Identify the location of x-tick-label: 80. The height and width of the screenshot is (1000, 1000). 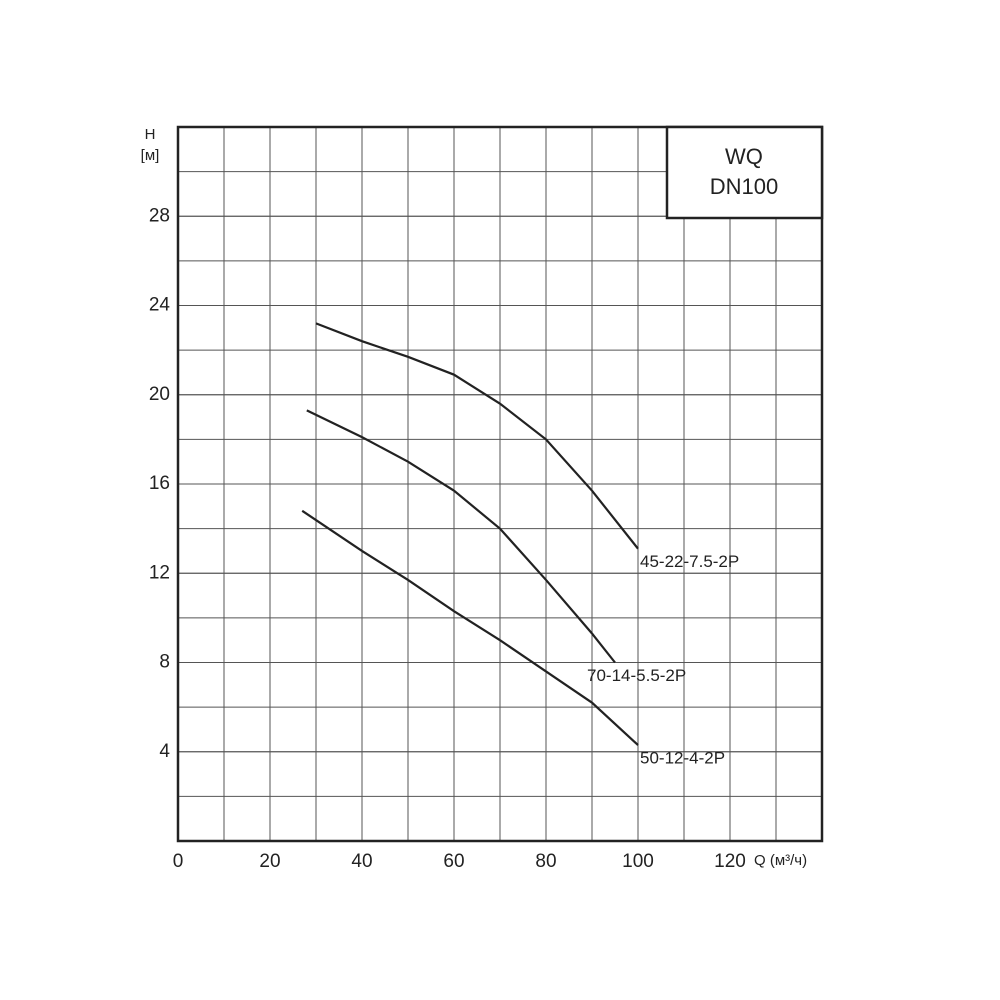
(545, 861).